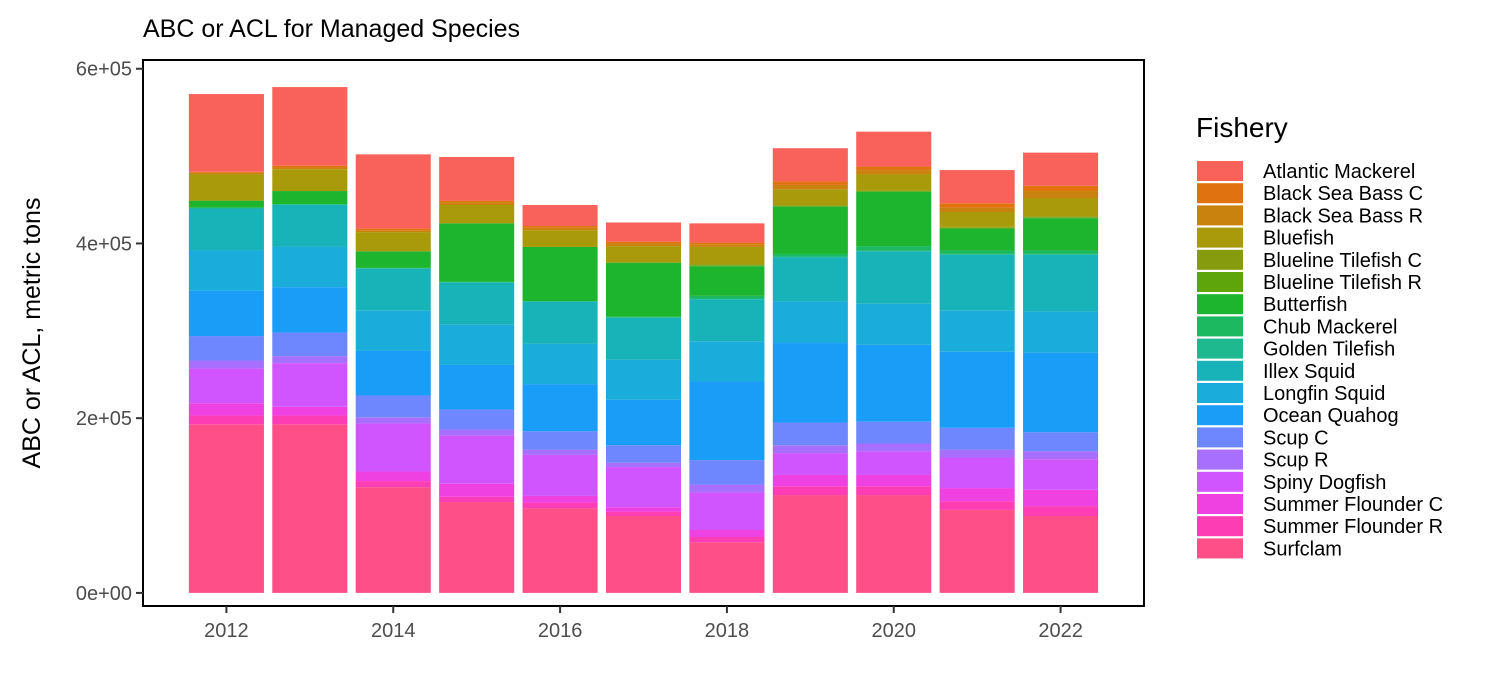  I want to click on legend-label: Black Sea Bass C, so click(1343, 194).